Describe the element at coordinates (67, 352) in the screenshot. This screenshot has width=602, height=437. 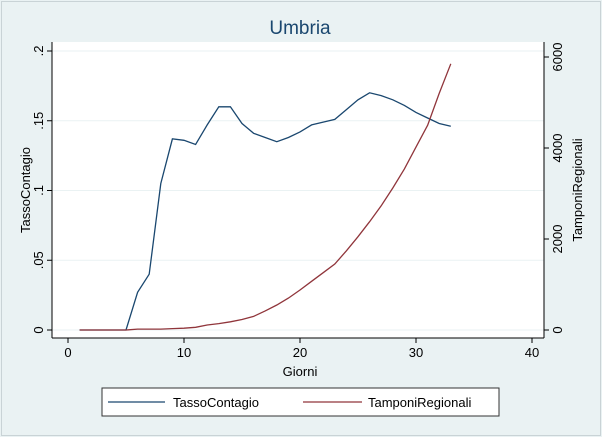
I see `x-tick-label: 0` at that location.